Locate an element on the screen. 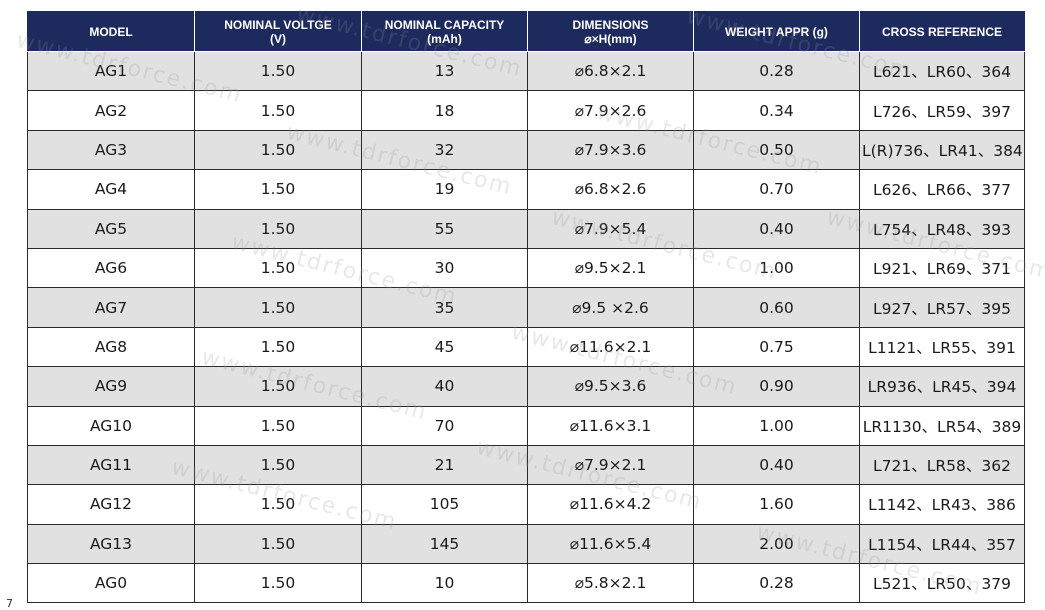 This screenshot has width=1045, height=610. cell-capacity: 13 is located at coordinates (444, 71).